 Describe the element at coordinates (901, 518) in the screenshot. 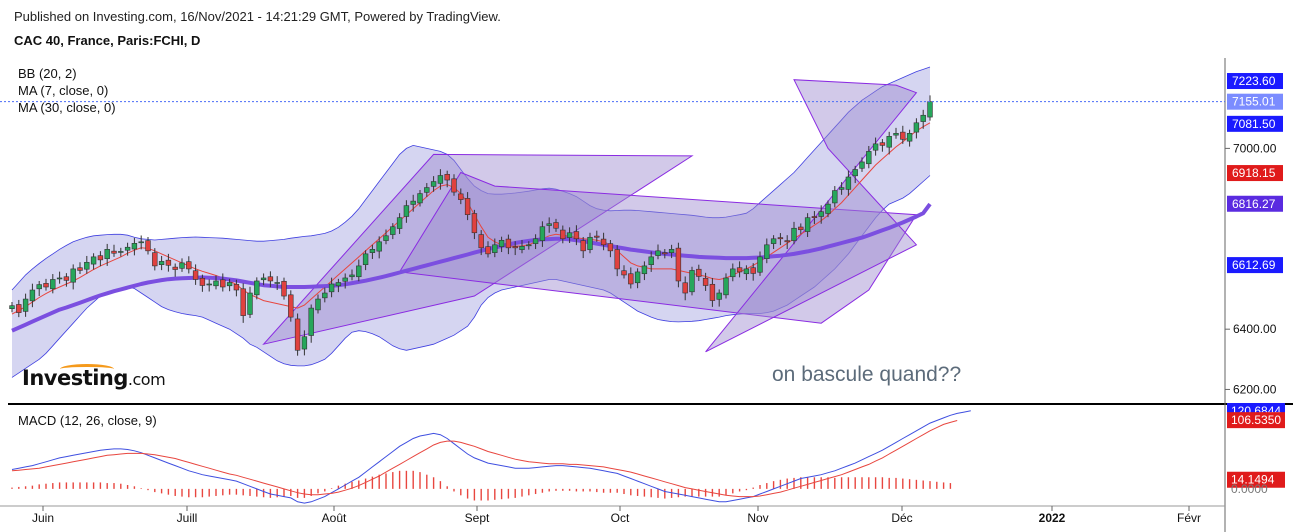

I see `x-tick-label: Déc` at that location.